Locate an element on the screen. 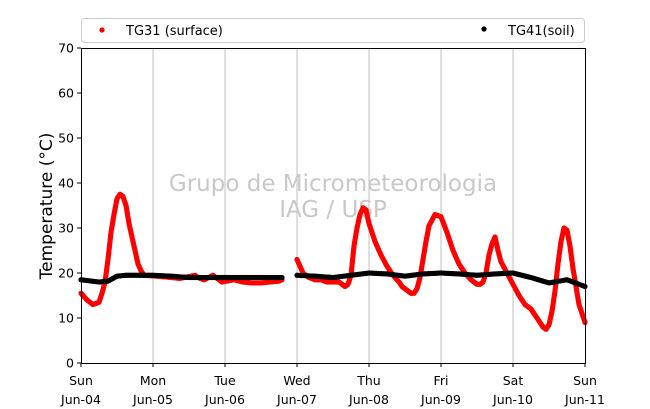 This screenshot has height=409, width=650. x-tick-label-date: Jun-10 is located at coordinates (512, 399).